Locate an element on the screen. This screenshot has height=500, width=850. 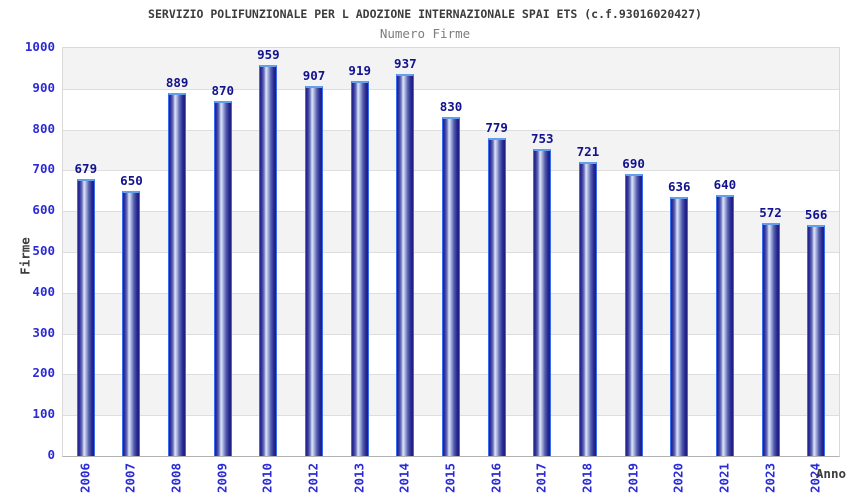
x-tick-label: 2008 is located at coordinates (176, 478).